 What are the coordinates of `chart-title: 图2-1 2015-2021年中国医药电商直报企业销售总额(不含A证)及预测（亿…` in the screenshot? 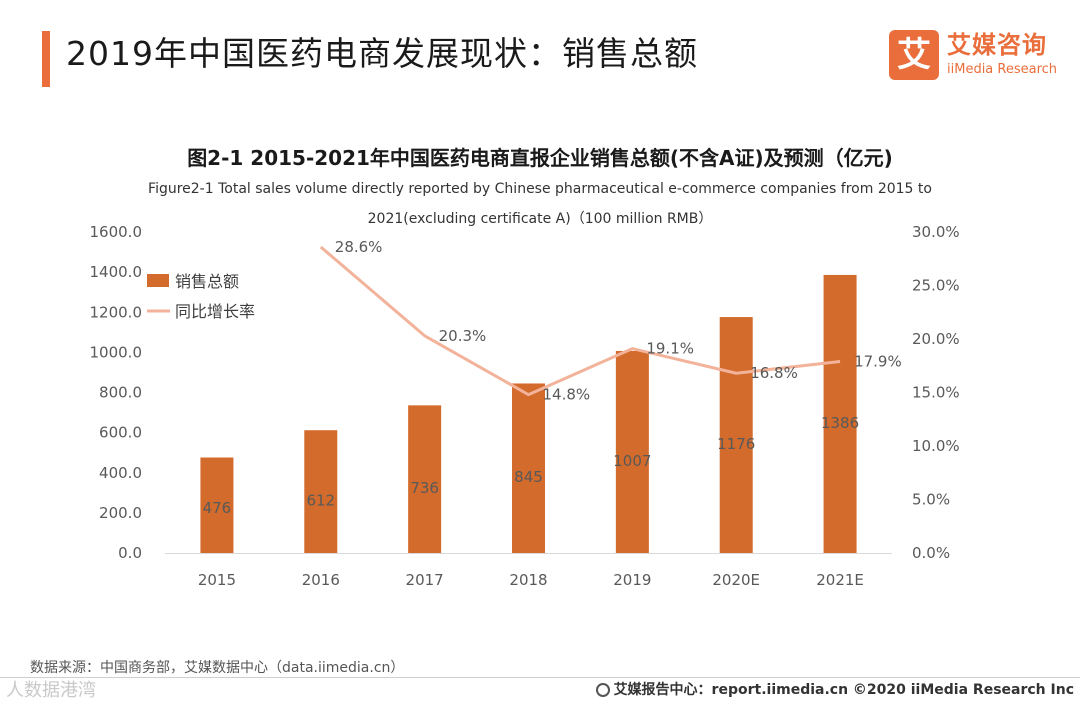 It's located at (540, 158).